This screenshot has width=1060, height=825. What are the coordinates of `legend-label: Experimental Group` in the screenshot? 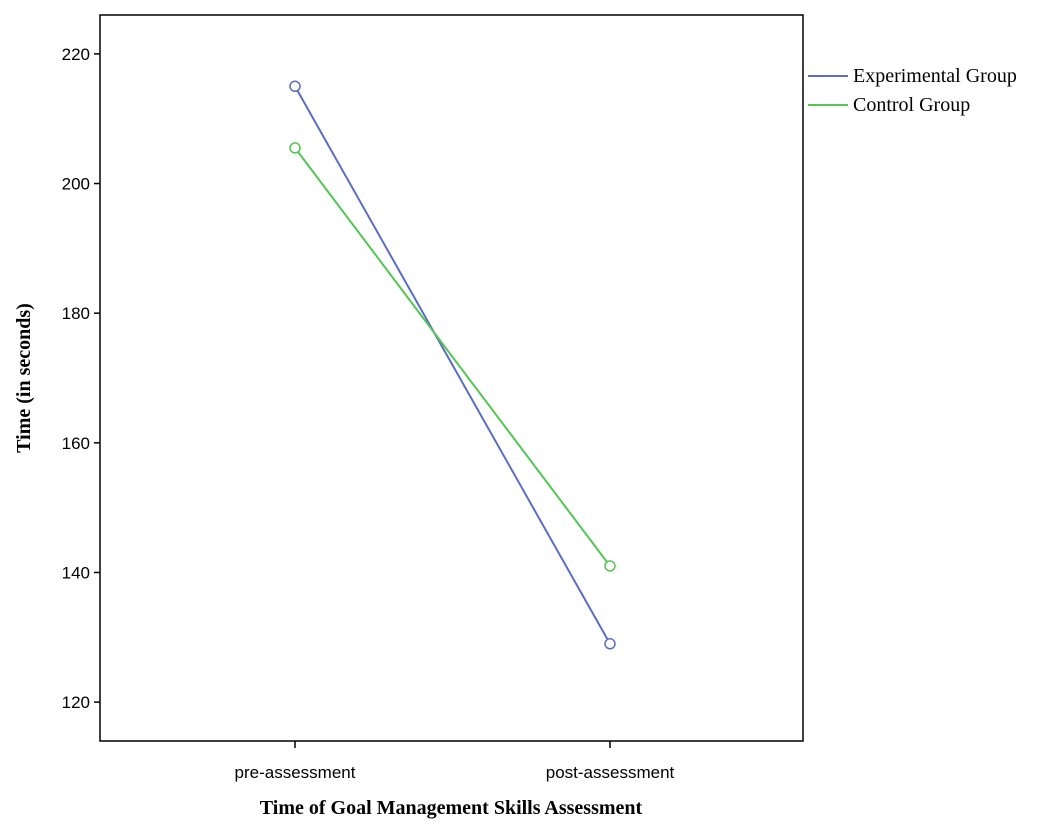 It's located at (935, 76).